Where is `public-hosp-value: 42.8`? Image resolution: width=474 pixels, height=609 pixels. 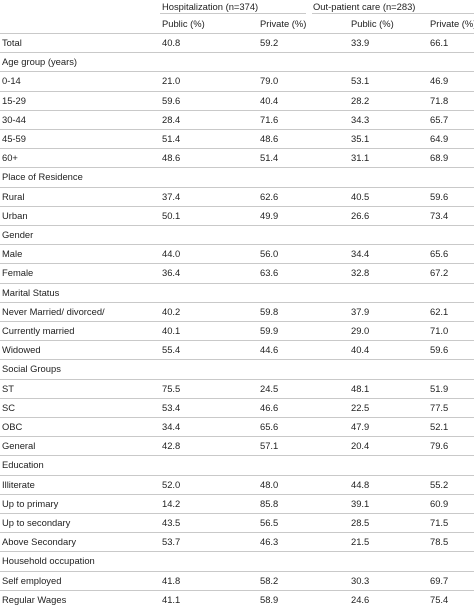 public-hosp-value: 42.8 is located at coordinates (171, 446).